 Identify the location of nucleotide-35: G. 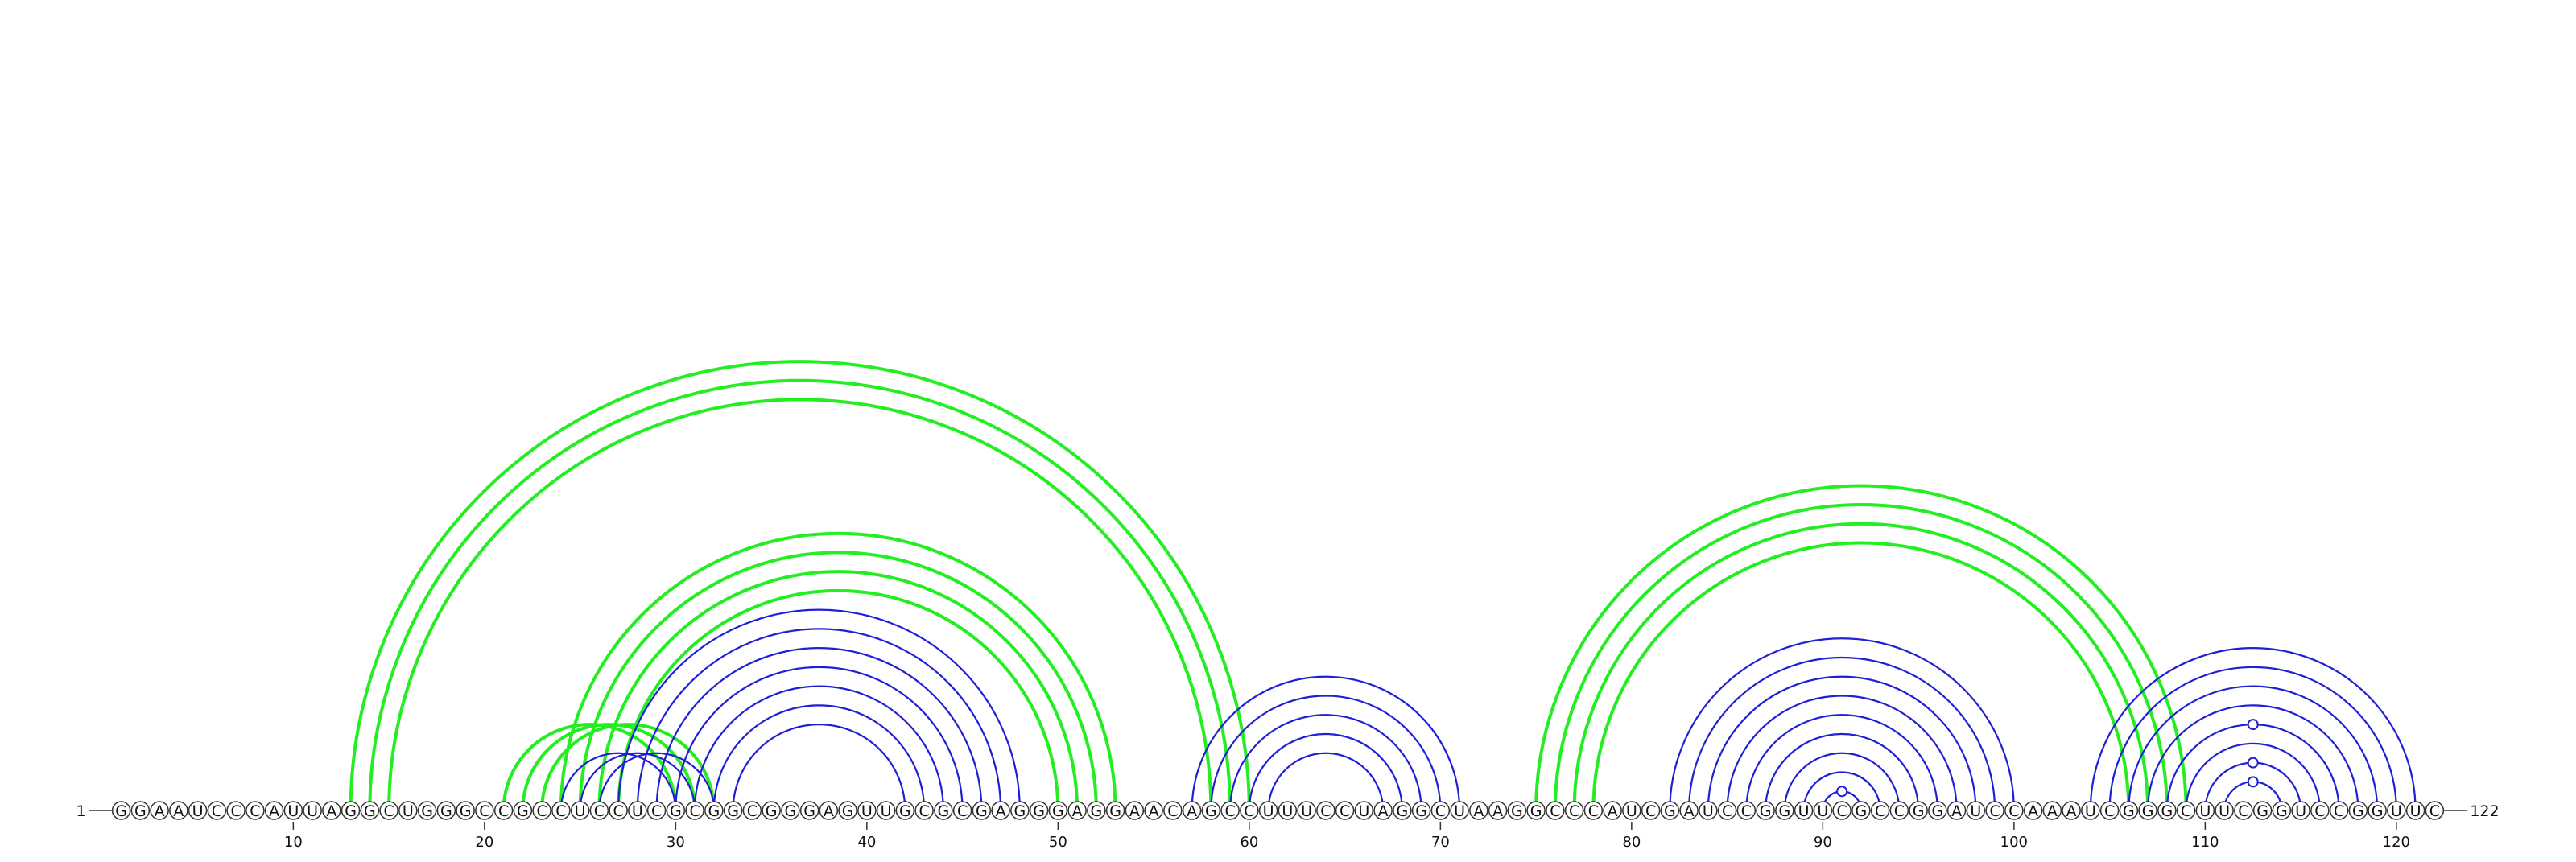
(771, 810).